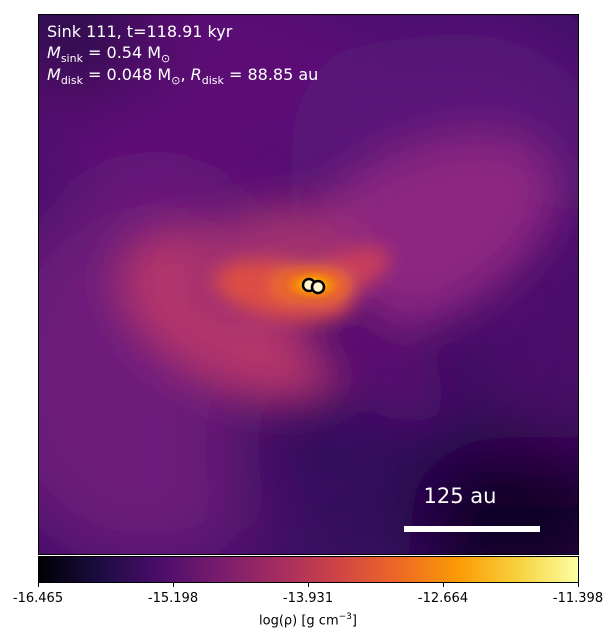  I want to click on mdisk-unit: ⊙, so click(176, 81).